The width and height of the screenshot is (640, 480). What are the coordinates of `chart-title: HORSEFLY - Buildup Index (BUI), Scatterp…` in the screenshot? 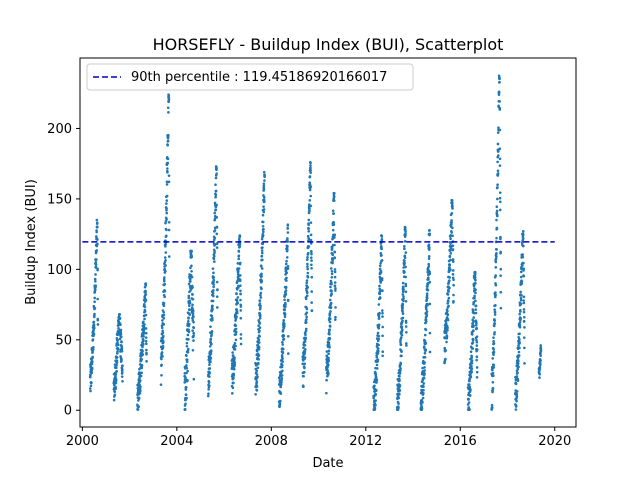 It's located at (328, 44).